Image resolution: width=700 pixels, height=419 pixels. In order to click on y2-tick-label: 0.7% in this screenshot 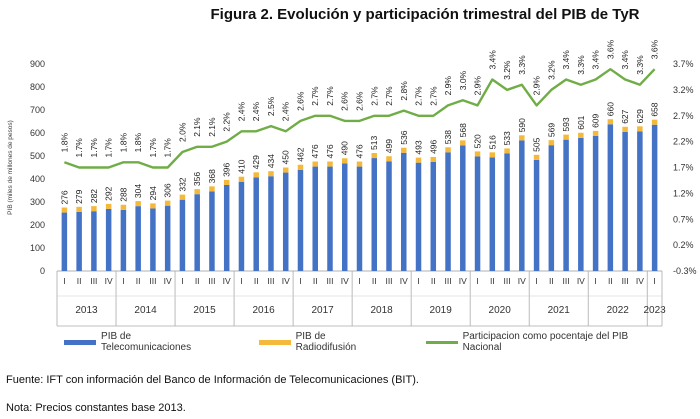, I will do `click(683, 219)`.